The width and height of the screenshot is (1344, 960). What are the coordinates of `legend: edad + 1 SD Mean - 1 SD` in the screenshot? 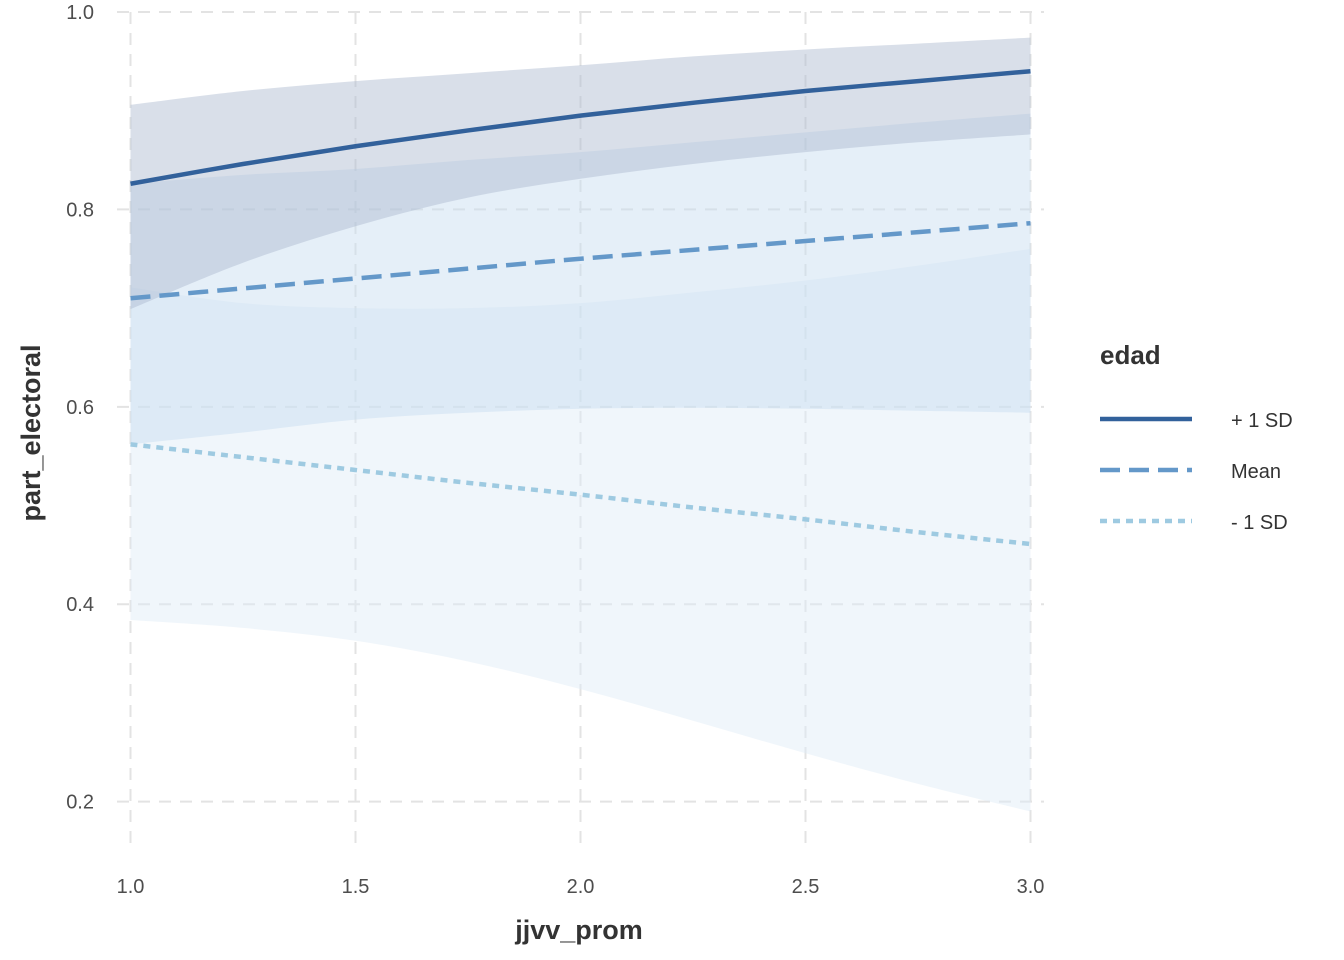 It's located at (1196, 437).